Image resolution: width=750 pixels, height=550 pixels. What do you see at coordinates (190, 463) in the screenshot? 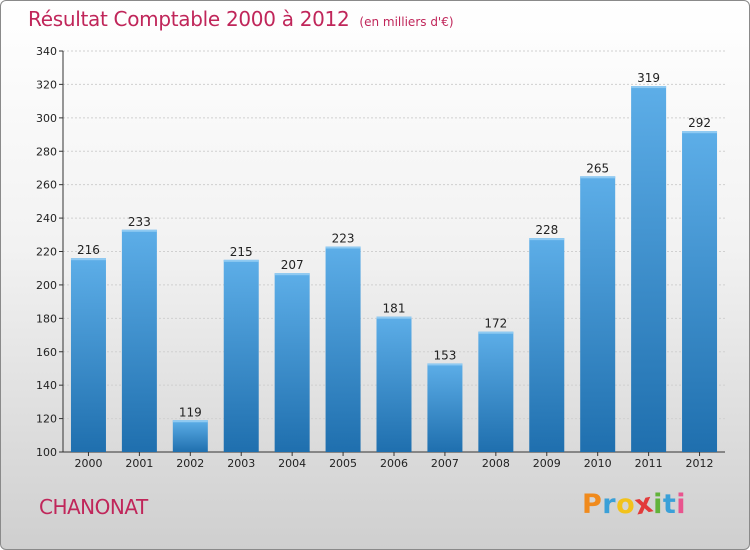
I see `x-tick-label: 2002` at bounding box center [190, 463].